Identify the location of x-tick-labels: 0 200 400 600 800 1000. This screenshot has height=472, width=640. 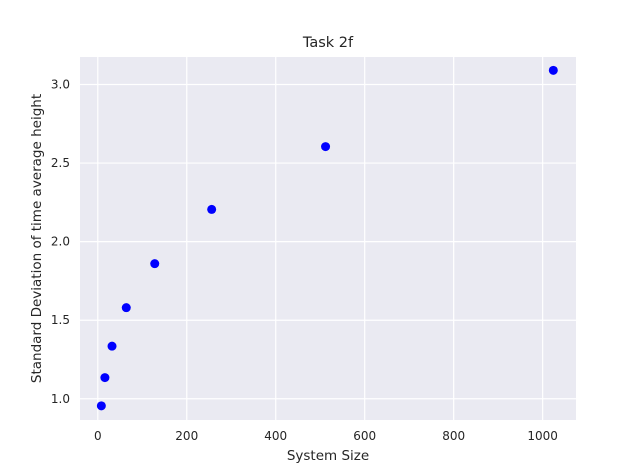
(326, 436).